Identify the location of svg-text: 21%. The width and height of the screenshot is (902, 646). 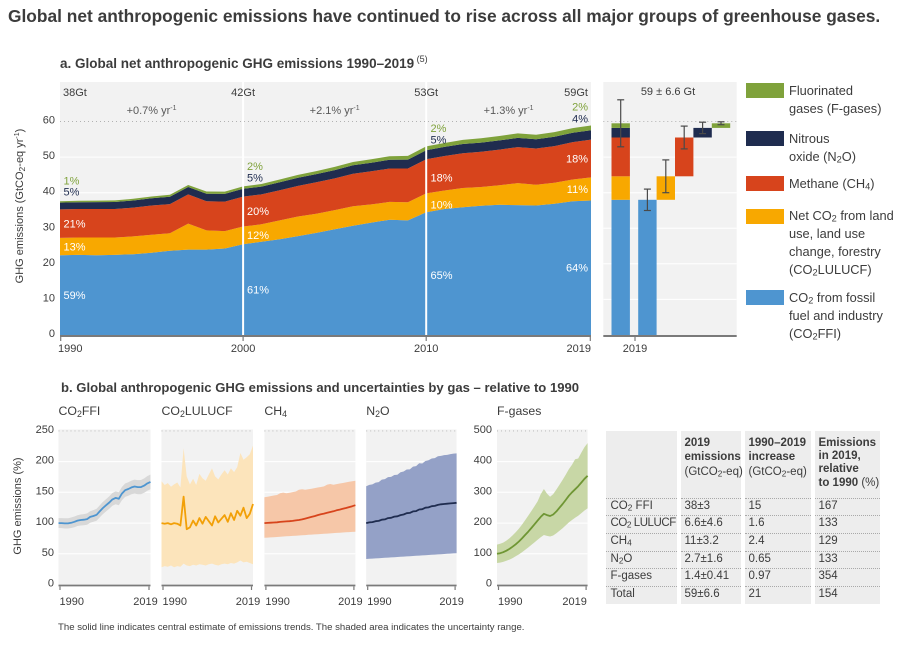
(75, 224).